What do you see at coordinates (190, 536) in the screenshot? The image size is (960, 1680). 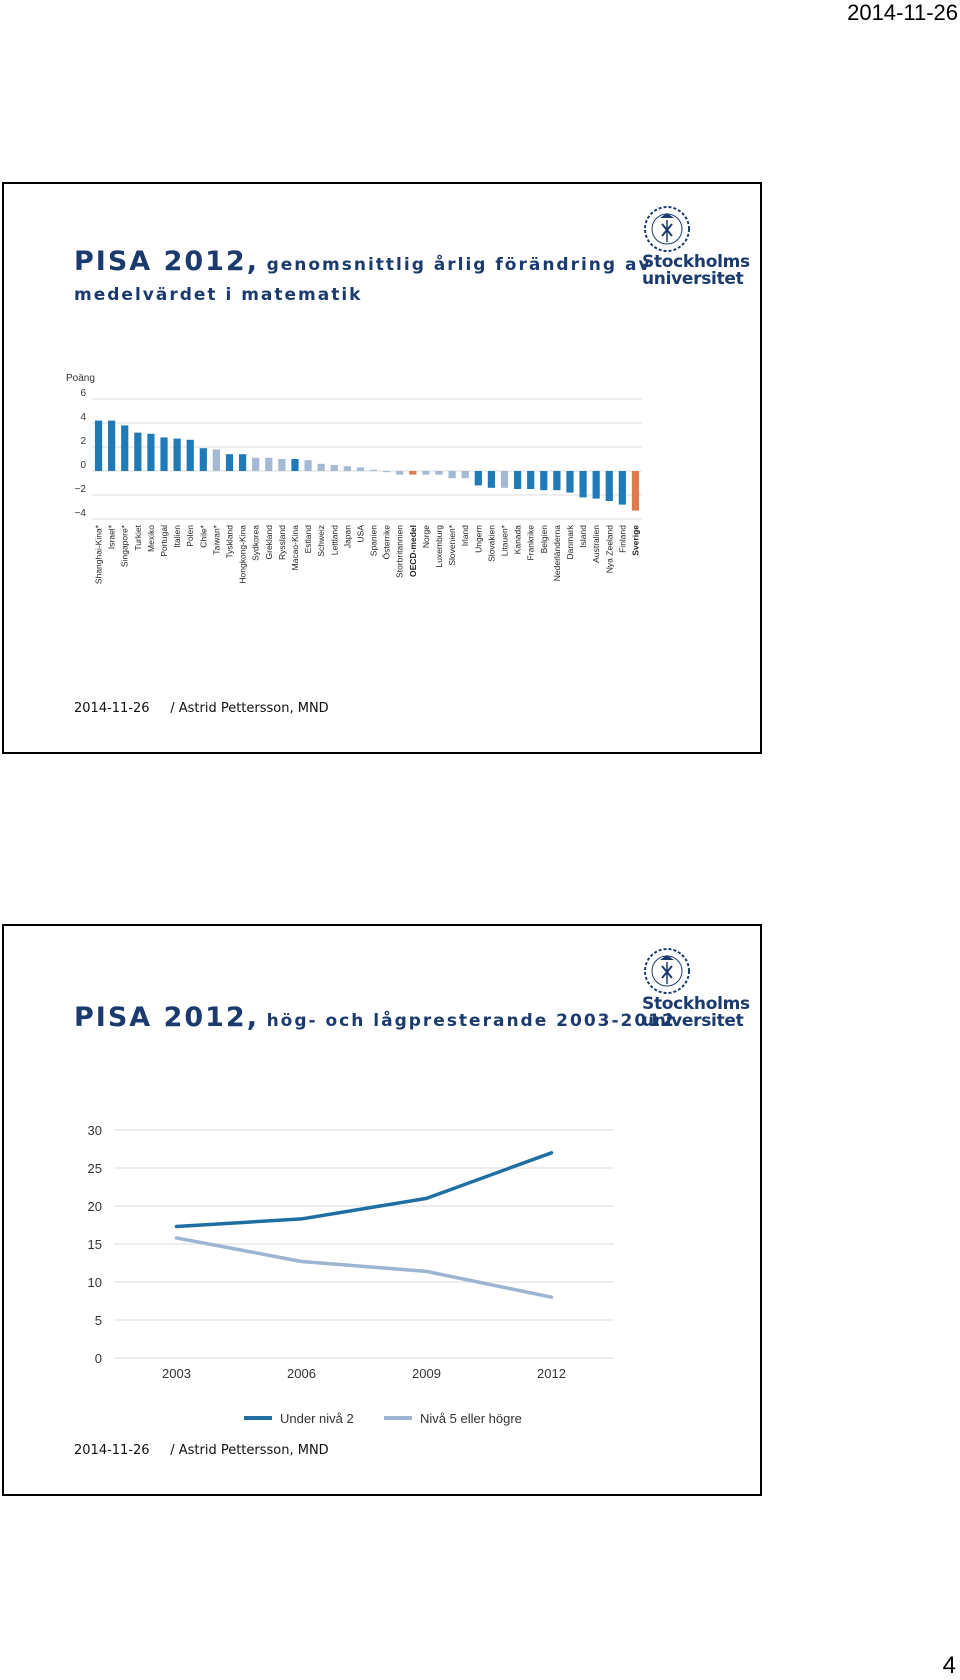 I see `x-tick-label: Polen` at bounding box center [190, 536].